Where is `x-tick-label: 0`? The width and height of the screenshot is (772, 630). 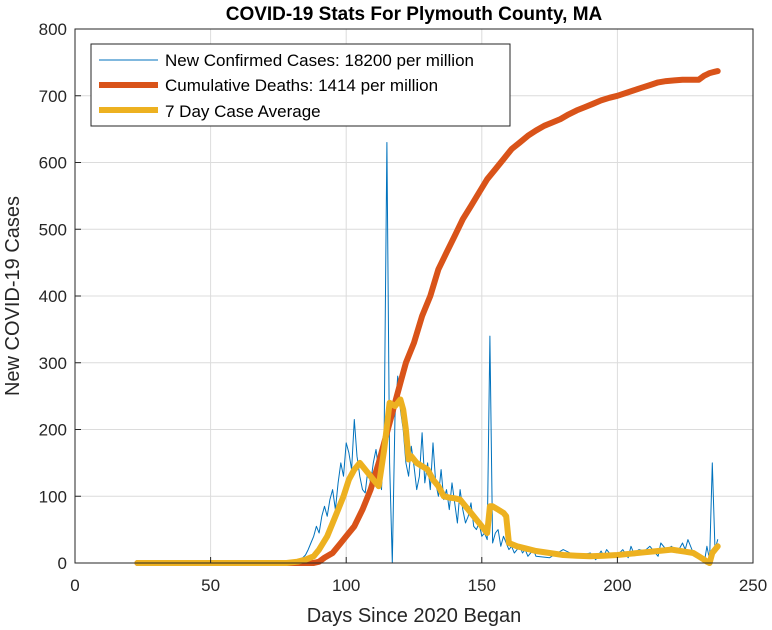 x-tick-label: 0 is located at coordinates (74, 585).